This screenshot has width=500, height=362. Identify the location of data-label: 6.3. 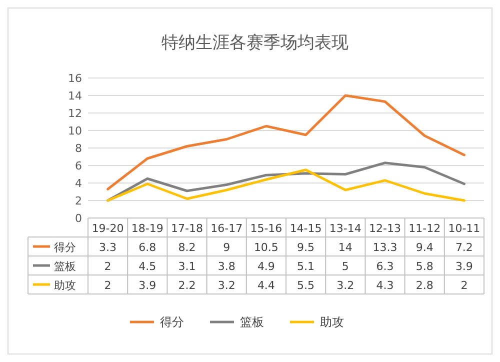
(385, 266).